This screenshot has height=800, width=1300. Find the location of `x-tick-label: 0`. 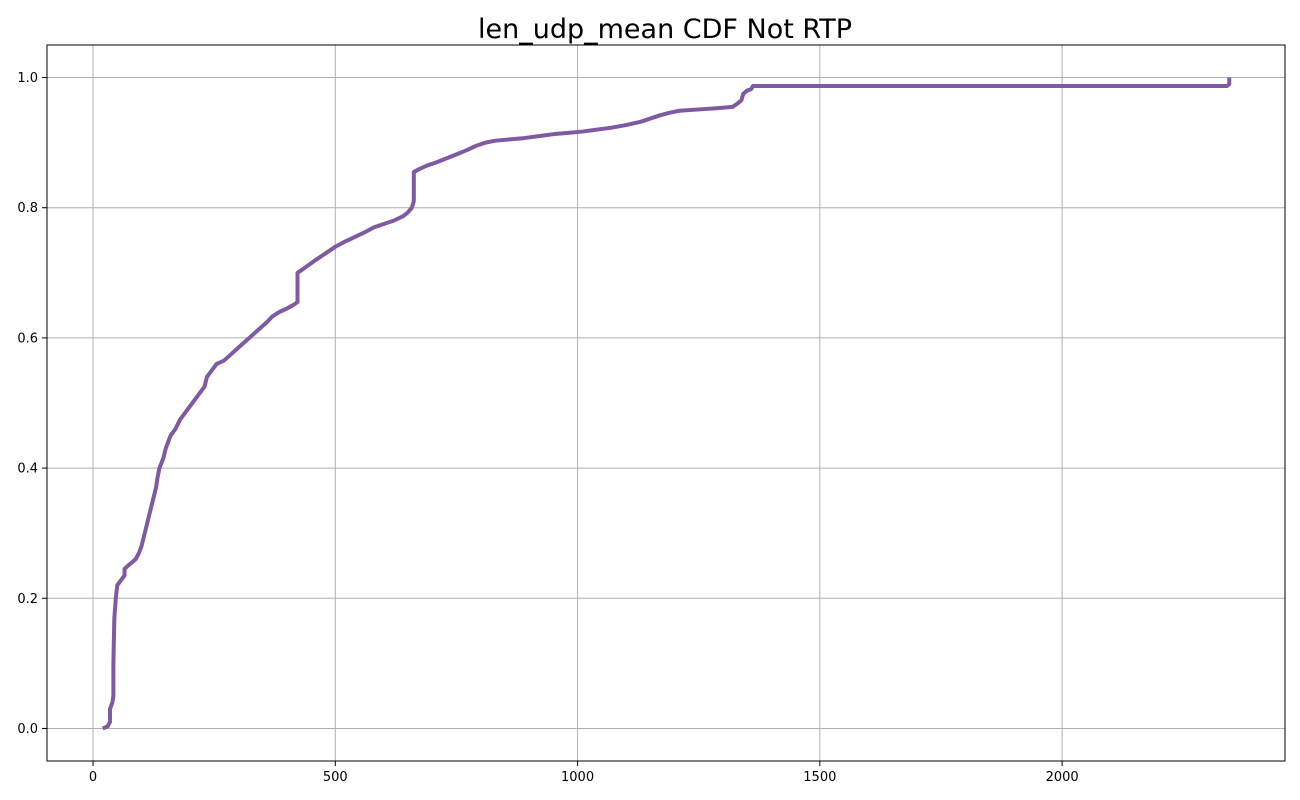

x-tick-label: 0 is located at coordinates (93, 777).